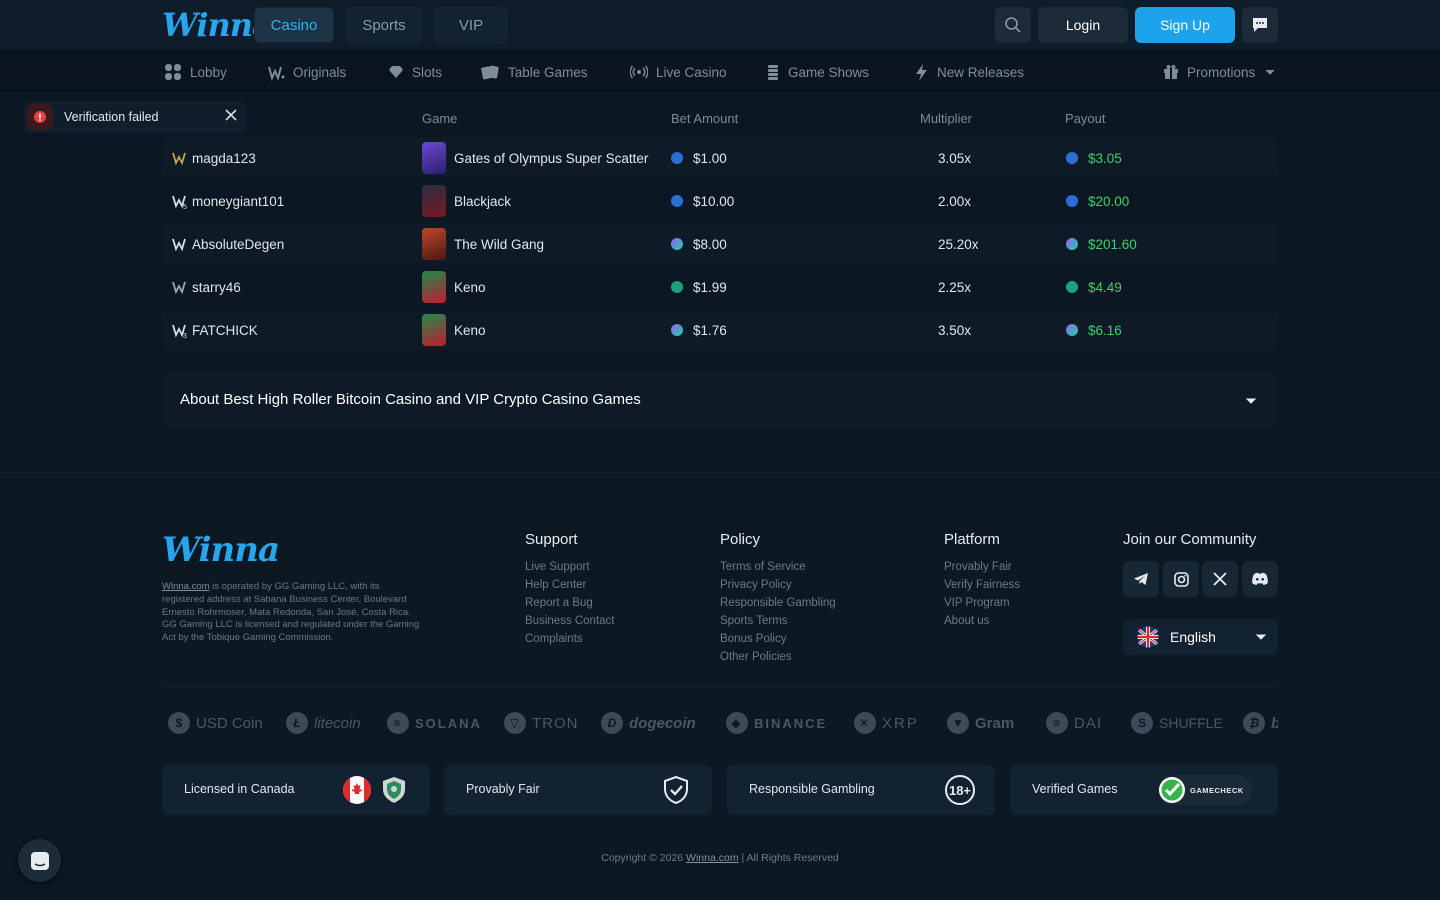 This screenshot has height=900, width=1440. Describe the element at coordinates (471, 25) in the screenshot. I see `tab-vip: VIP` at that location.